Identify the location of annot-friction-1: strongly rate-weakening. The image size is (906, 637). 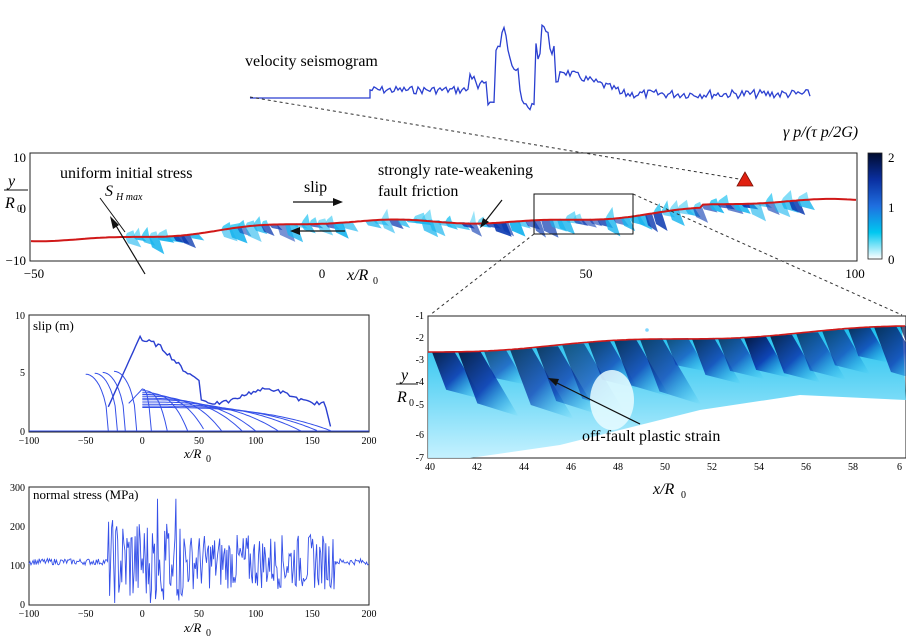
(455, 170).